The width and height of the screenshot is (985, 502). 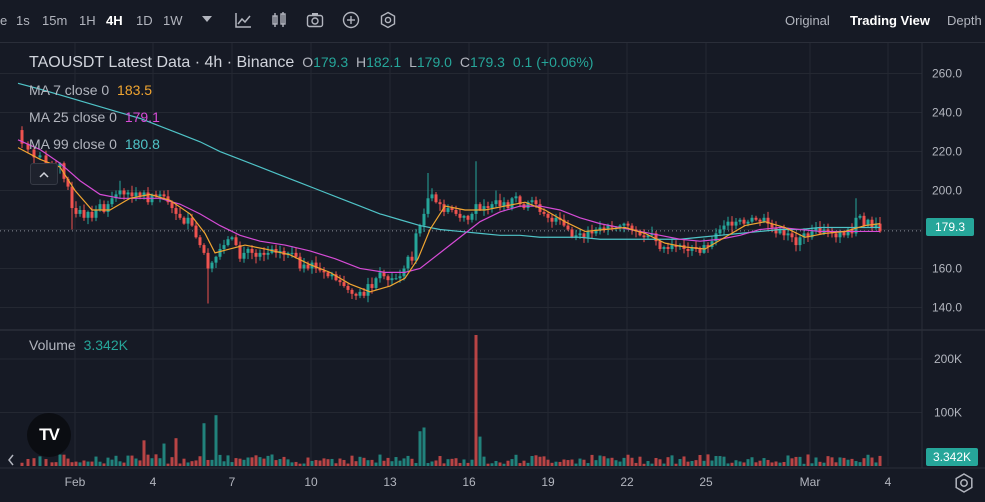 I want to click on interval-1h: 1H, so click(x=87, y=20).